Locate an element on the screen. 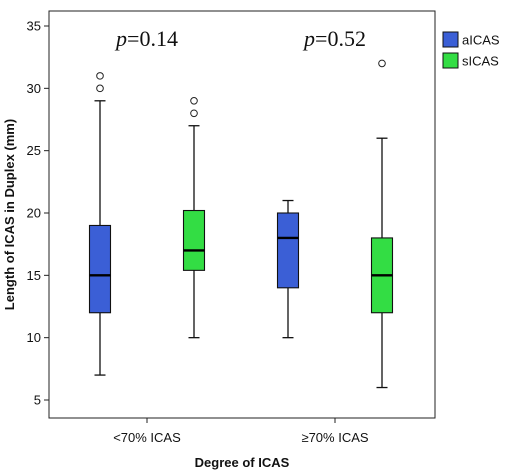  y-axis: 5 10 15 20 25 30 35 is located at coordinates (38, 213).